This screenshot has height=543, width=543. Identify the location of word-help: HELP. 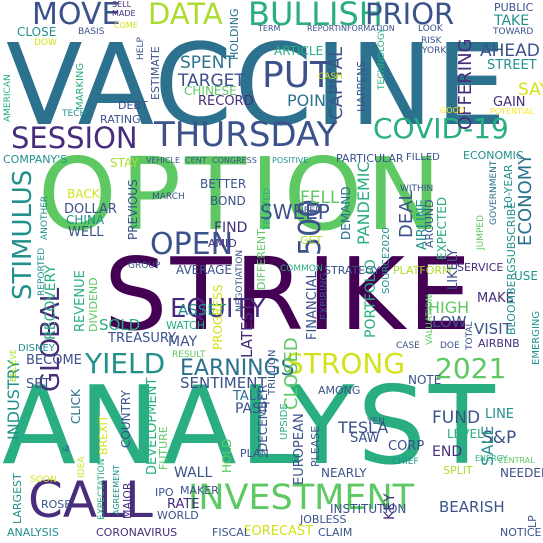
(141, 48).